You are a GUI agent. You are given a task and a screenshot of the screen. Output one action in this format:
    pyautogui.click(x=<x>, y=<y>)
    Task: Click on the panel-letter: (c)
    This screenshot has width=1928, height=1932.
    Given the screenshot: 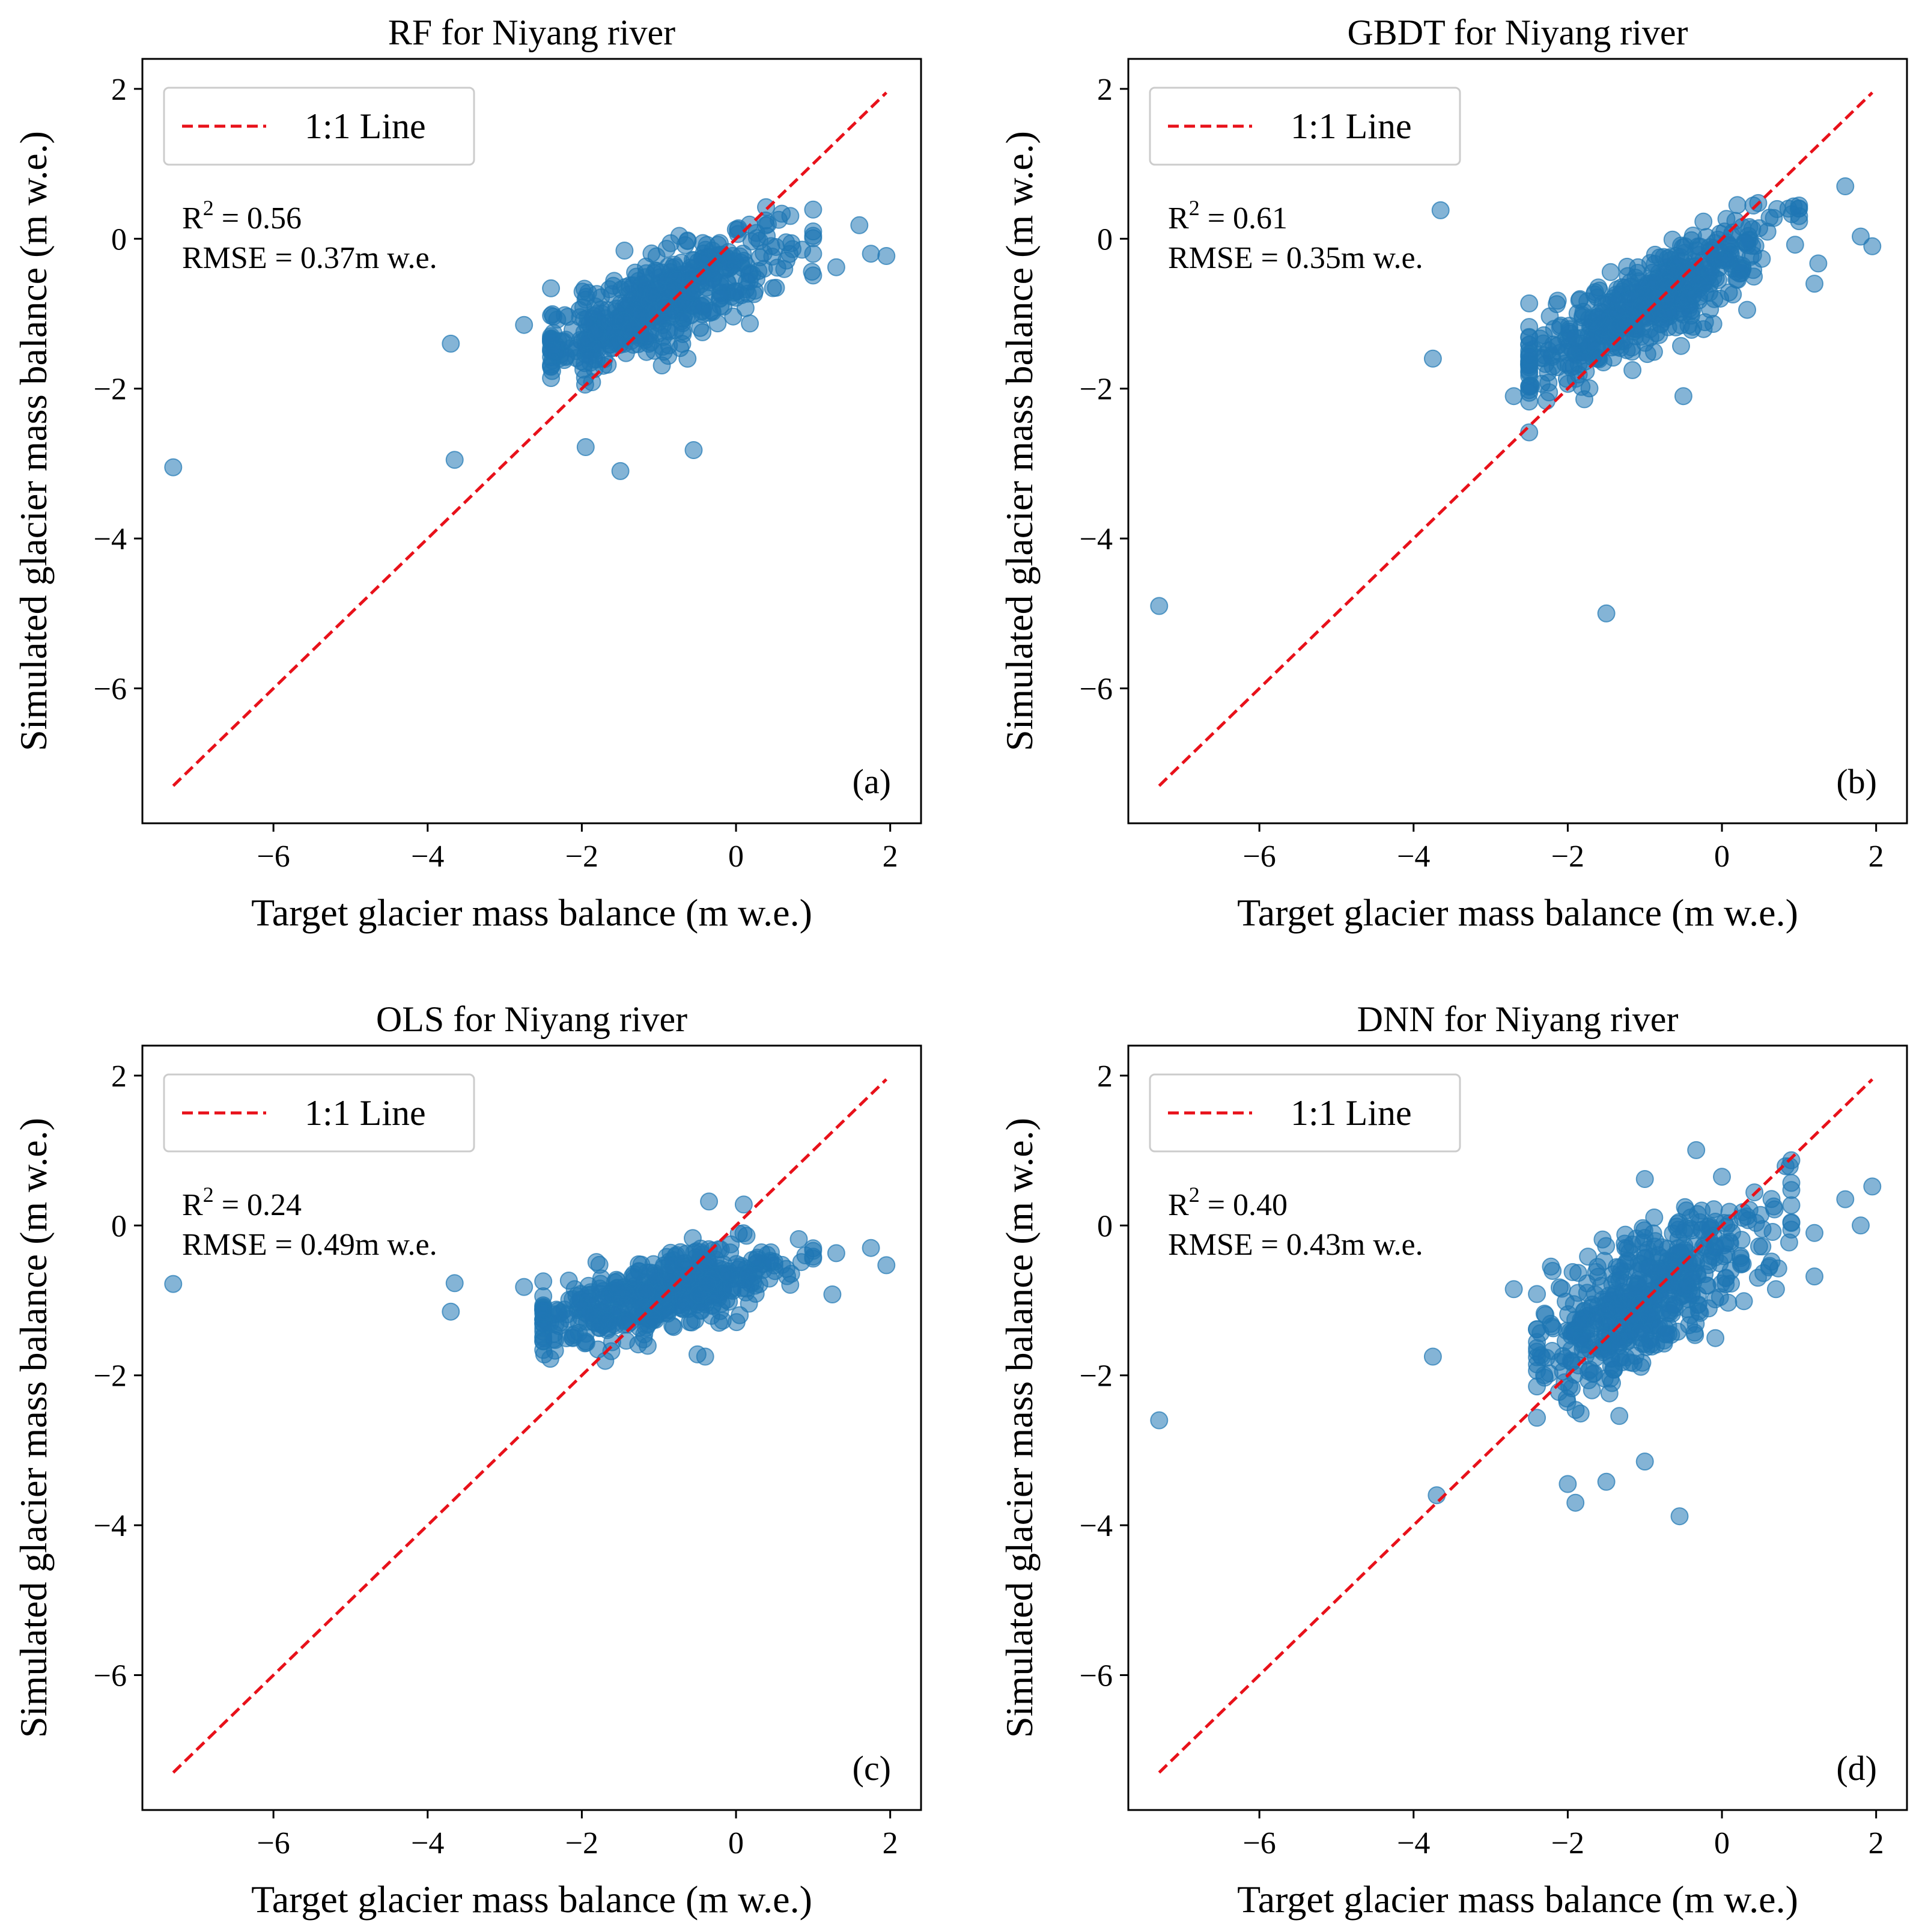 What is the action you would take?
    pyautogui.click(x=872, y=1768)
    